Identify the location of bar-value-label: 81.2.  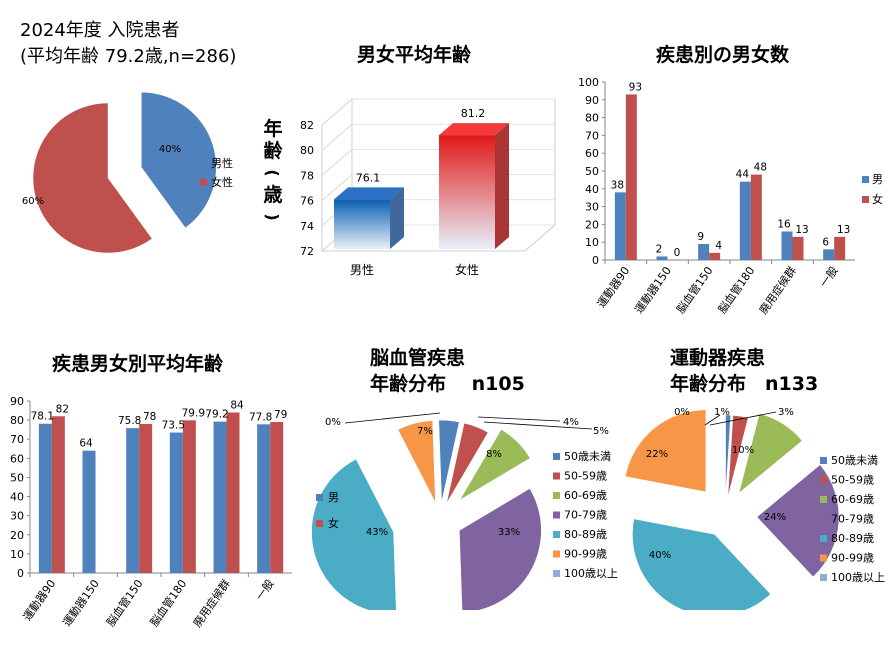
(473, 113).